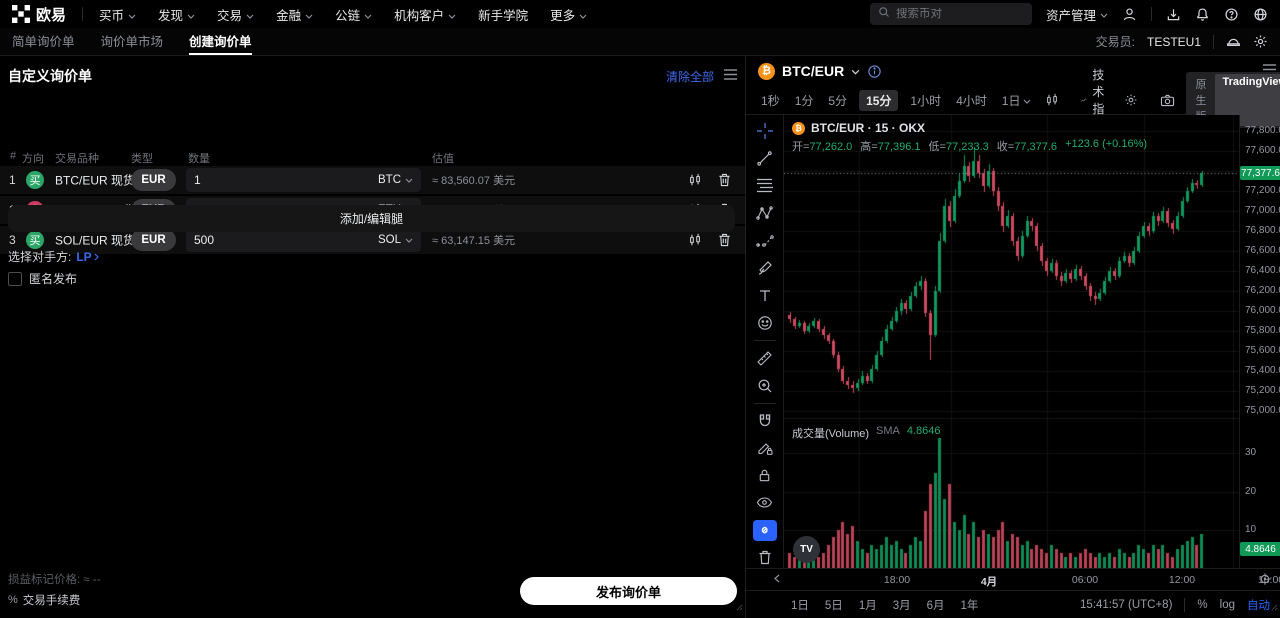 This screenshot has height=618, width=1280. Describe the element at coordinates (39, 14) in the screenshot. I see `okx-logo: 欧易` at that location.